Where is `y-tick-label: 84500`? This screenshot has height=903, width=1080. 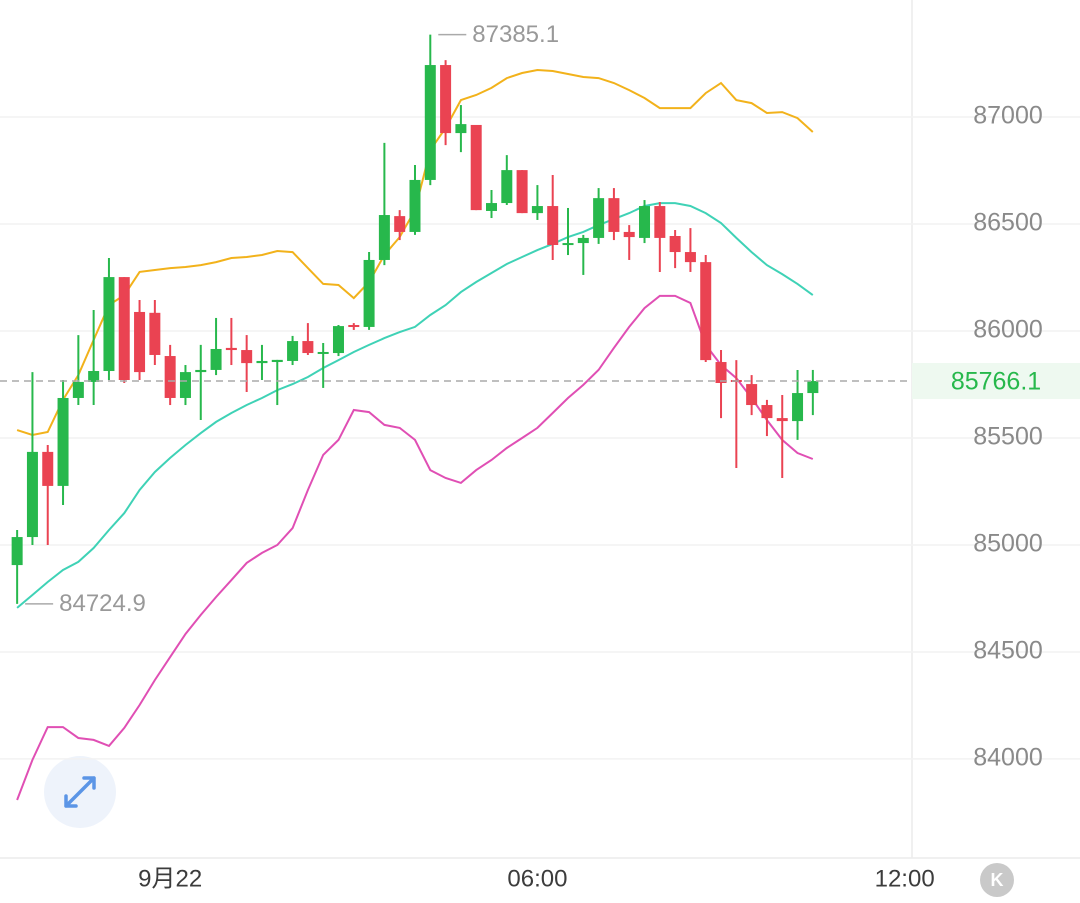
y-tick-label: 84500 is located at coordinates (1008, 651).